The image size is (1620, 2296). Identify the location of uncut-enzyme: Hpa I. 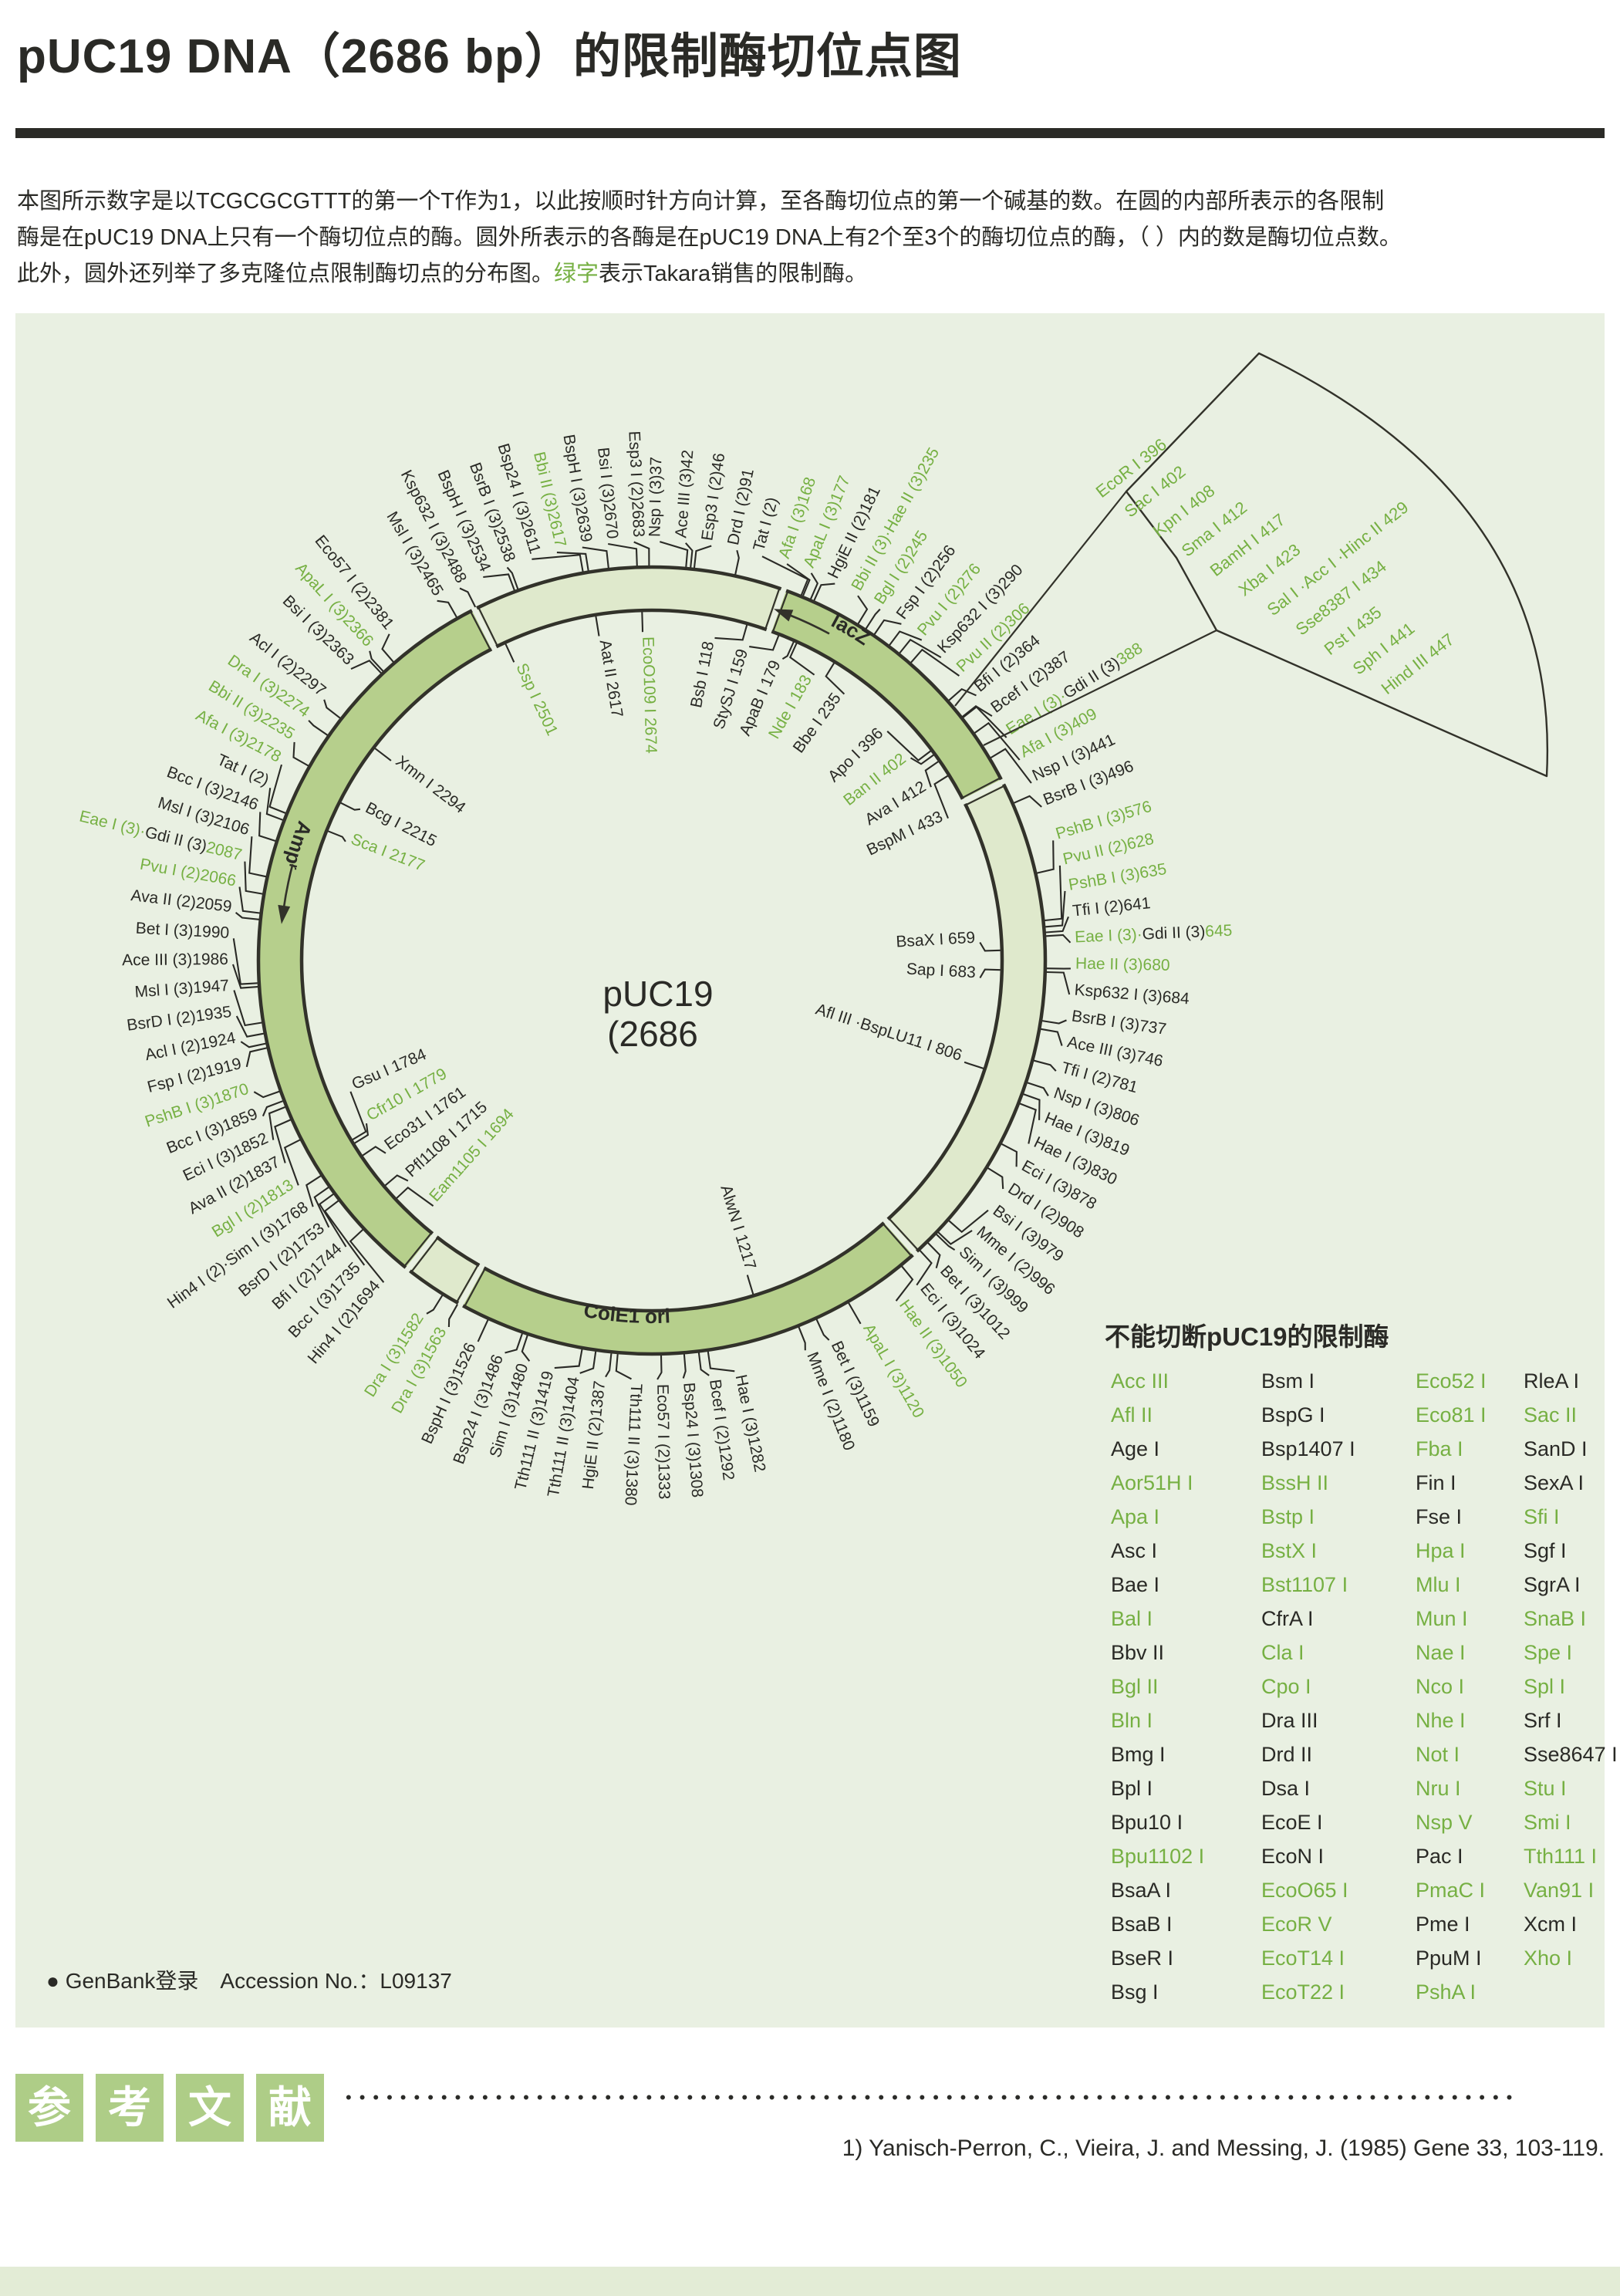
(1441, 1550).